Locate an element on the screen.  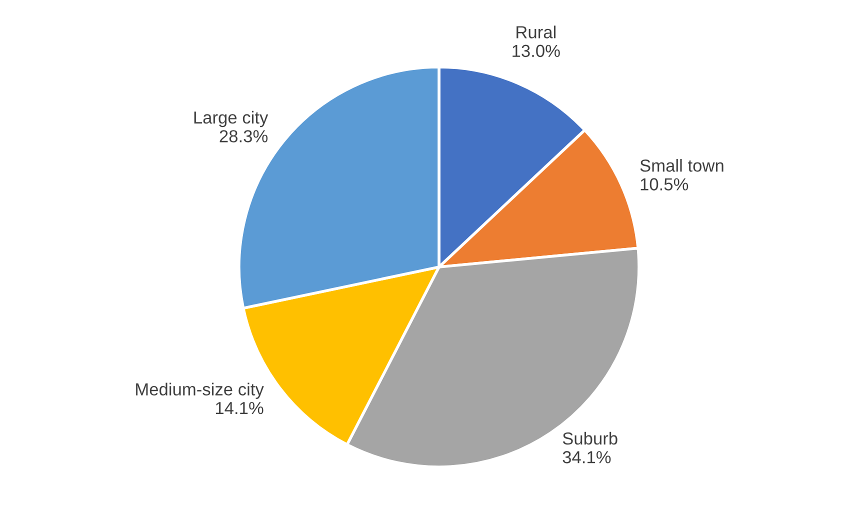
data-label: 34.1% is located at coordinates (586, 457).